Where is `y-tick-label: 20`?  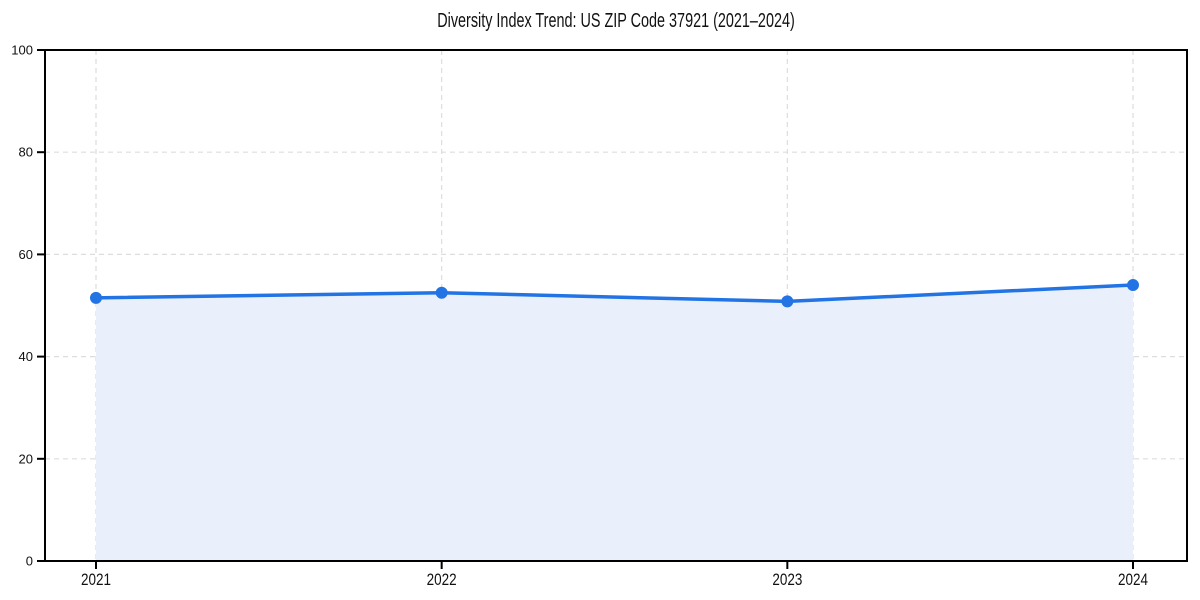
y-tick-label: 20 is located at coordinates (26, 458).